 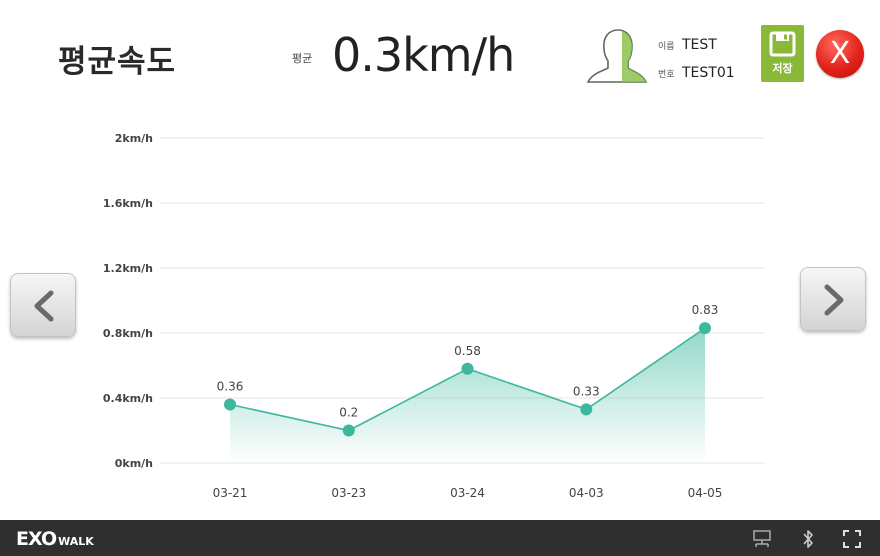 I want to click on previous-button, so click(x=43, y=305).